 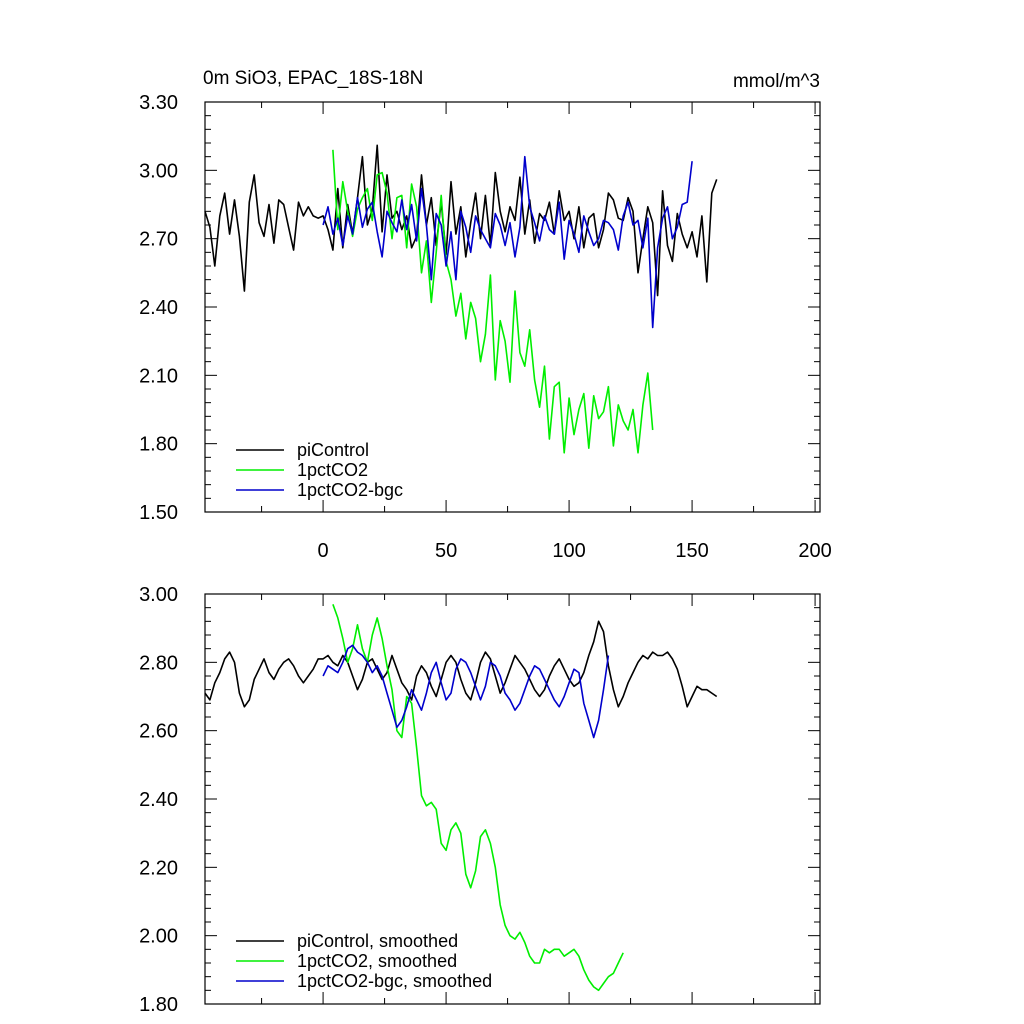 I want to click on top-ytick-label: 1.50, so click(x=158, y=513).